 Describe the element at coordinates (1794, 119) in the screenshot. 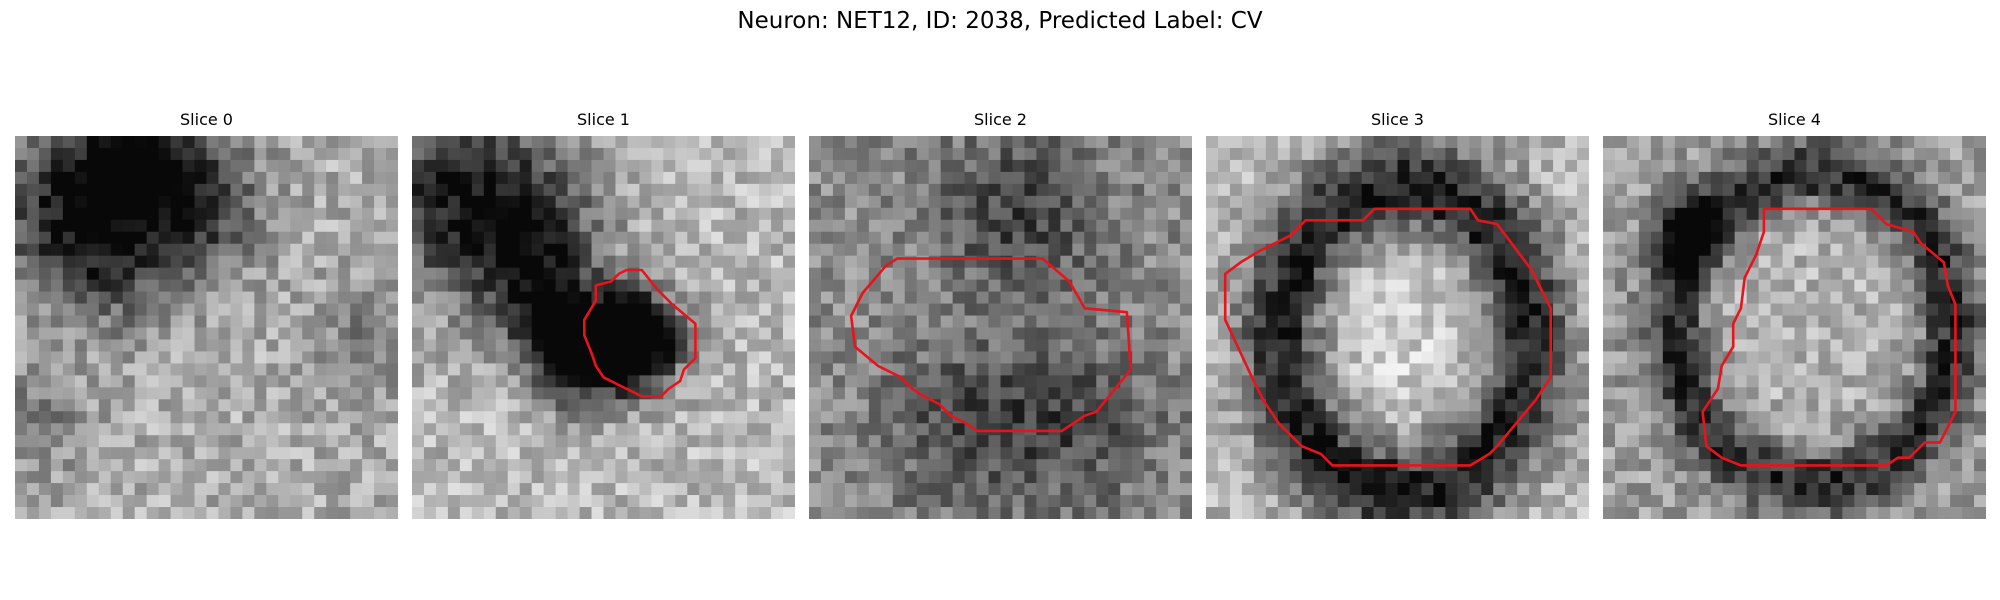

I see `slice-title: Slice 4` at that location.